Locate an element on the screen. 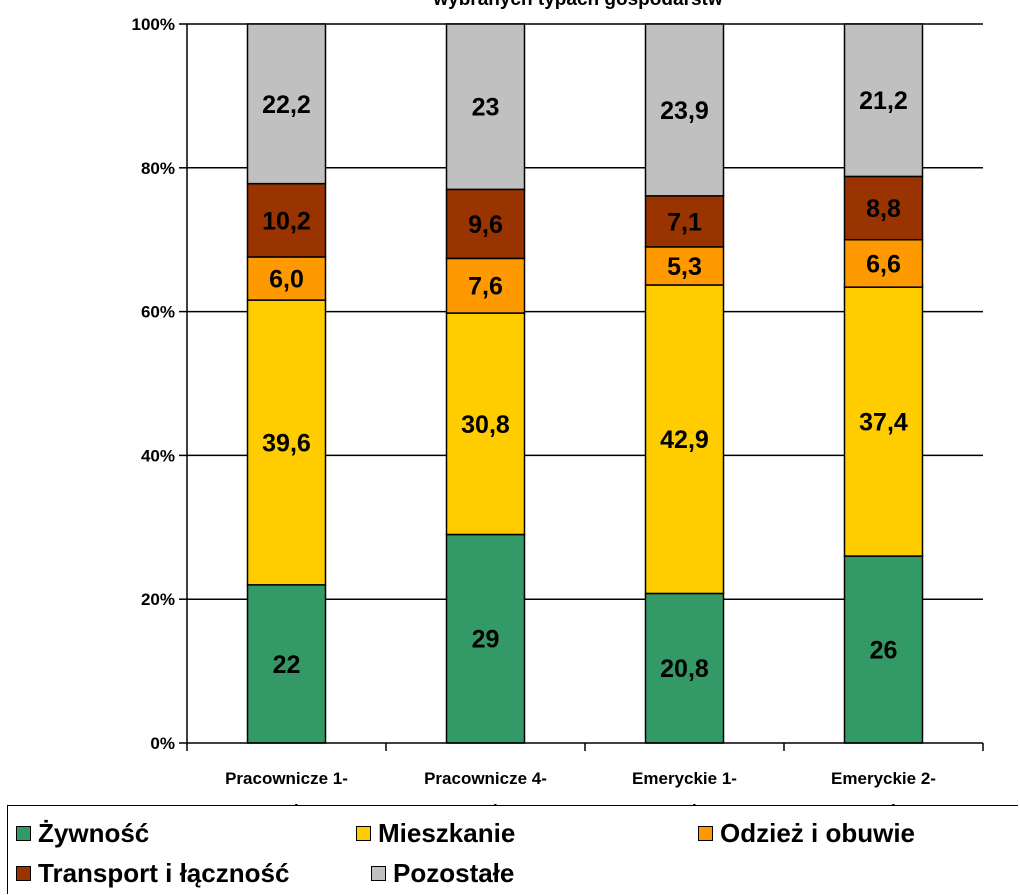 The image size is (1020, 895). data-label: 23 is located at coordinates (486, 108).